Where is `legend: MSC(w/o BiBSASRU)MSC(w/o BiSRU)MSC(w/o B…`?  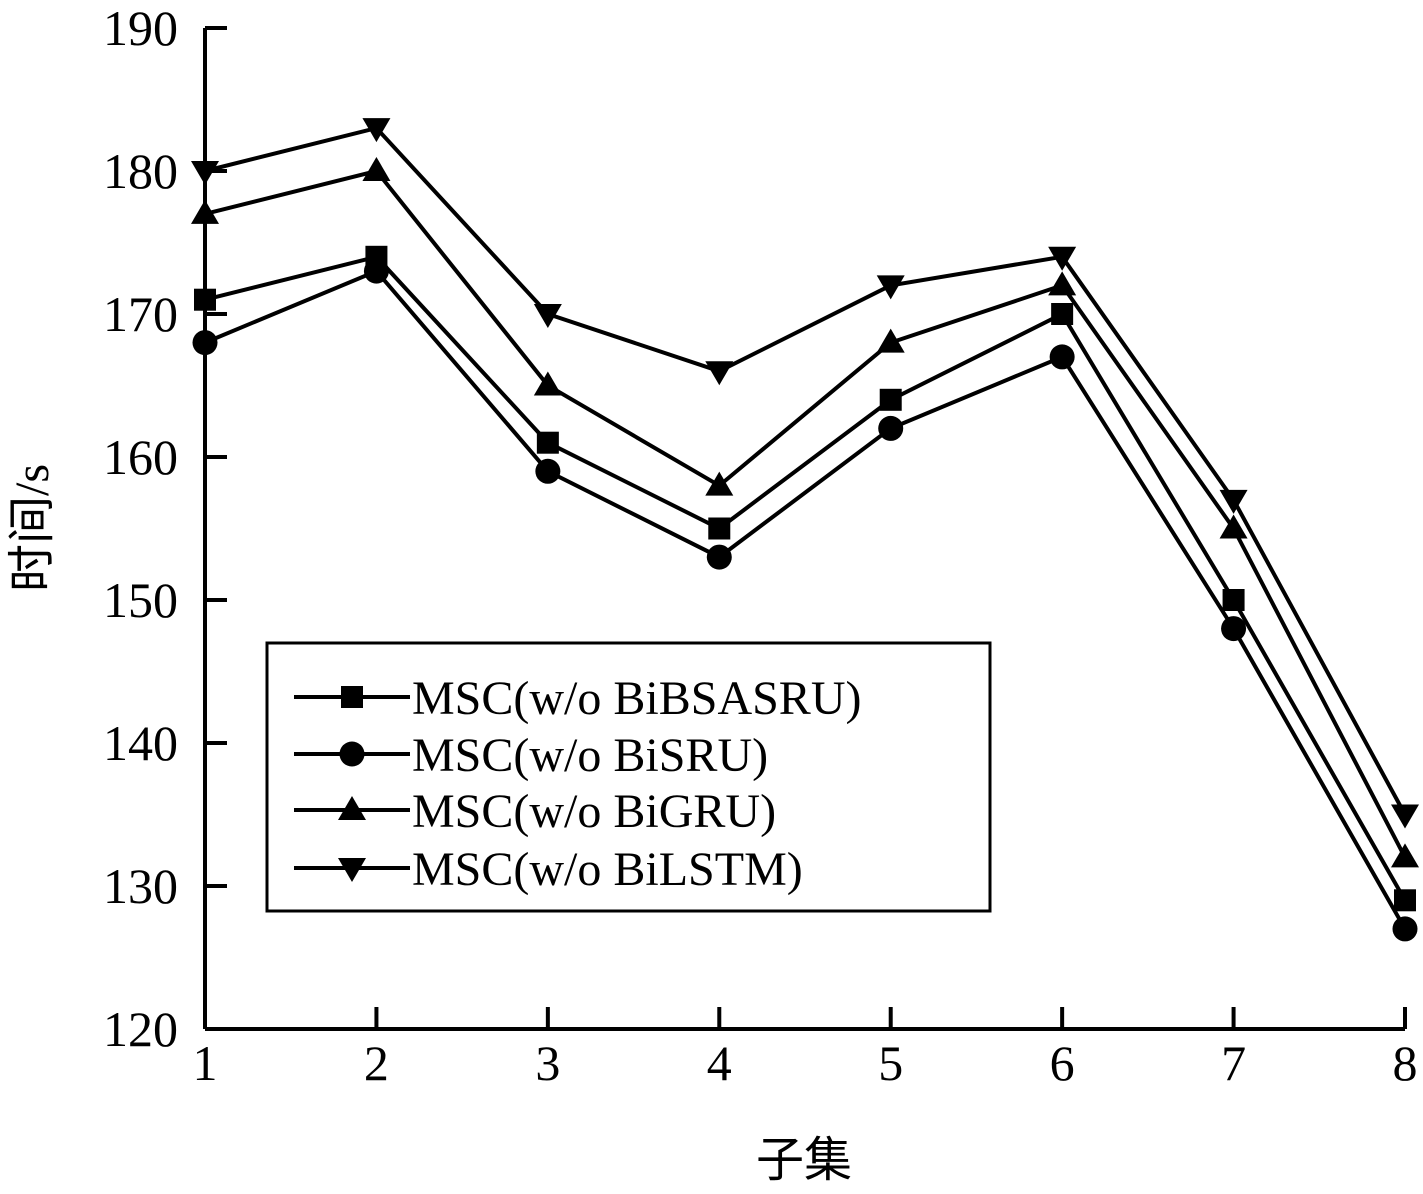 legend: MSC(w/o BiBSASRU)MSC(w/o BiSRU)MSC(w/o B… is located at coordinates (628, 777).